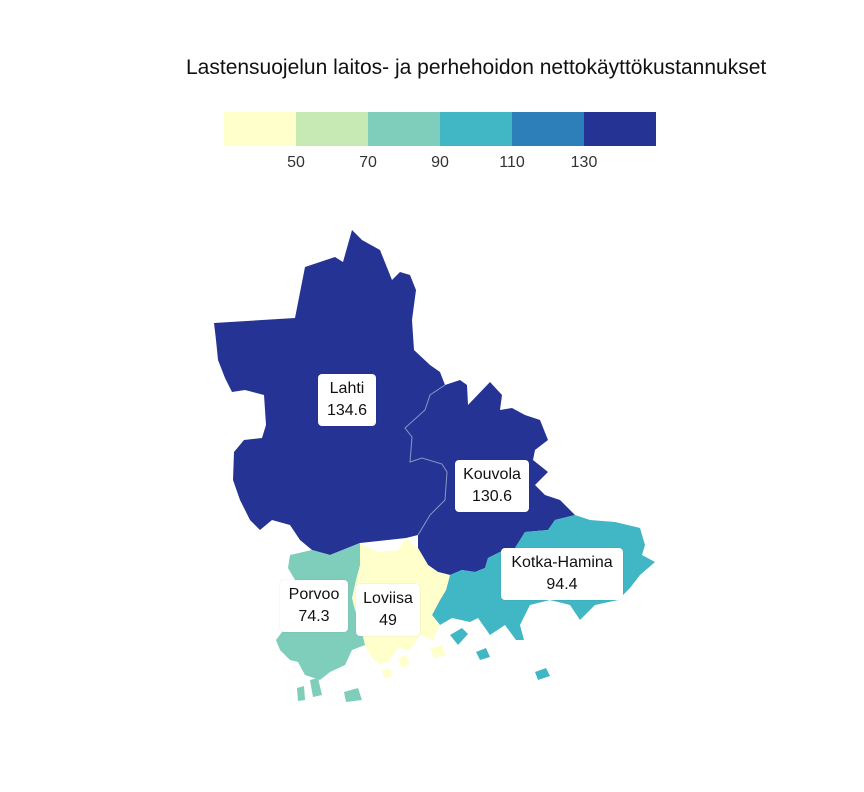 This screenshot has width=864, height=792. What do you see at coordinates (347, 388) in the screenshot?
I see `label-lahti-name: Lahti` at bounding box center [347, 388].